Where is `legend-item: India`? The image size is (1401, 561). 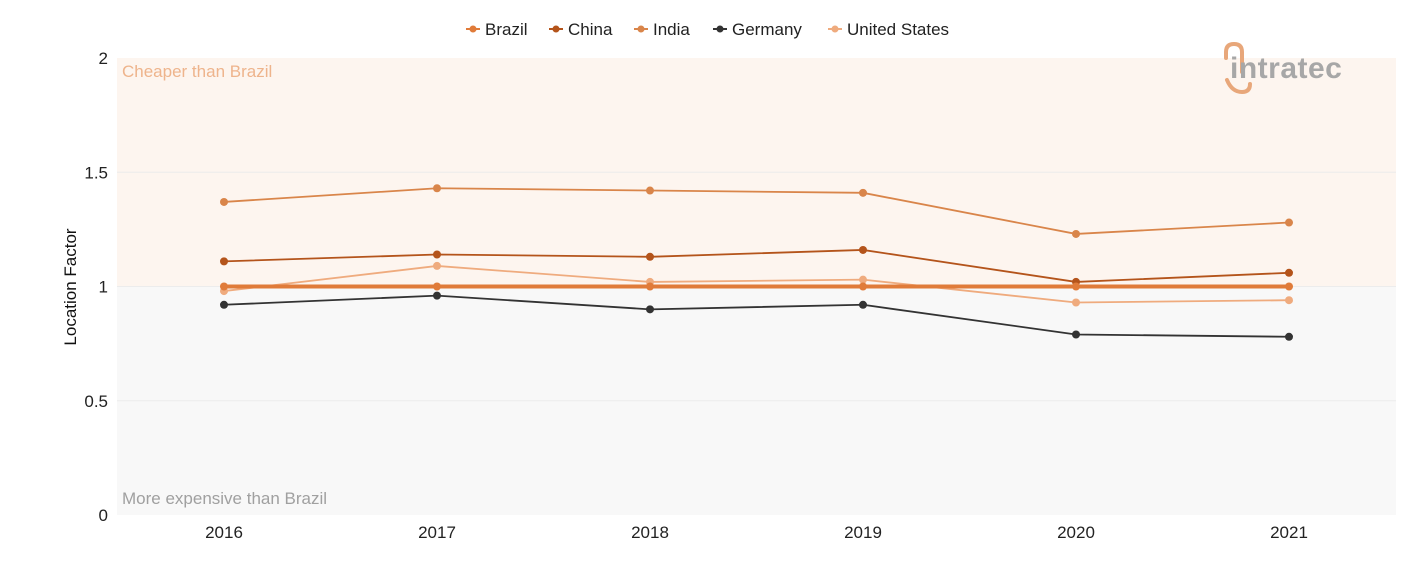 legend-item: India is located at coordinates (662, 29).